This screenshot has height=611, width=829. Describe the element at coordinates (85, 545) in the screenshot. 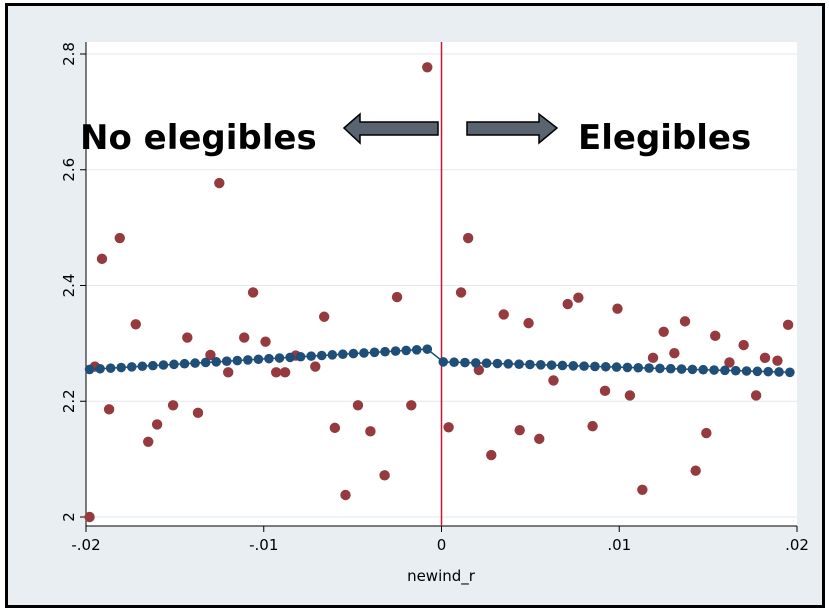

I see `x-tick-label: -.02` at that location.